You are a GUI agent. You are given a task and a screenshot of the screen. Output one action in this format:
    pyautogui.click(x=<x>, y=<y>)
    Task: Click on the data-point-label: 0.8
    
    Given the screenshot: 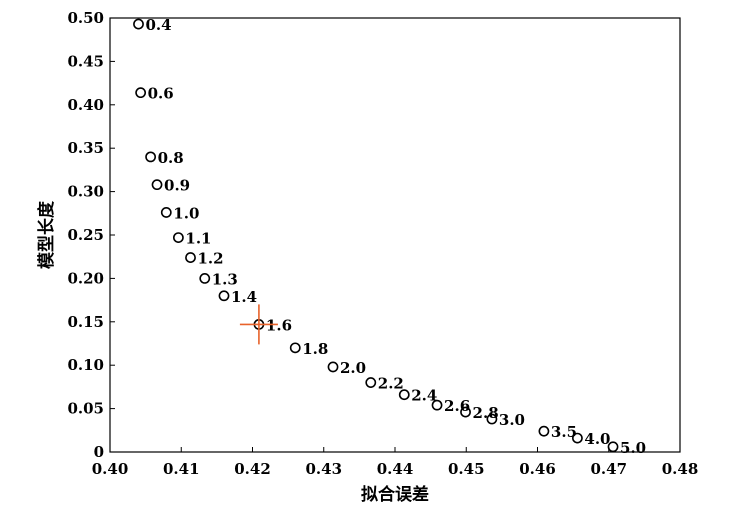 What is the action you would take?
    pyautogui.click(x=171, y=158)
    